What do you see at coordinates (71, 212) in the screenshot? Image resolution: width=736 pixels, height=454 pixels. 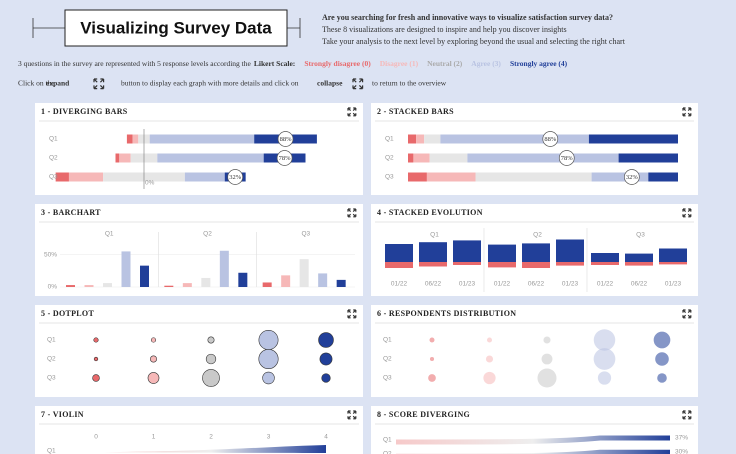 I see `panel-title: 3 - BARCHART` at bounding box center [71, 212].